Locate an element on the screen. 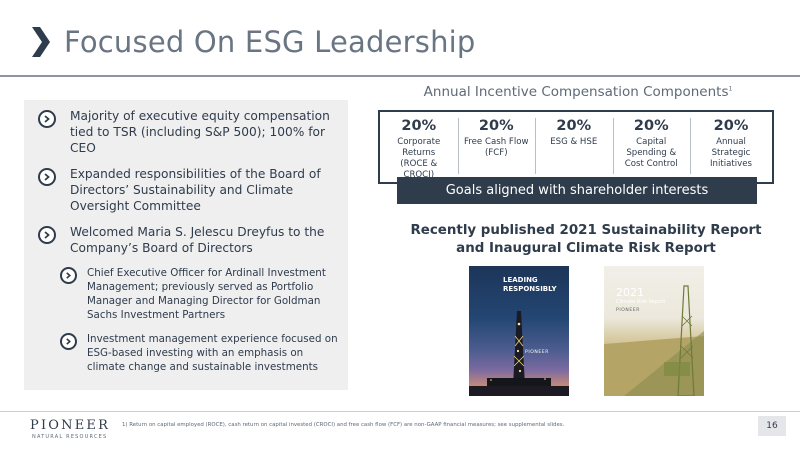  cover-year: 2021 is located at coordinates (630, 292).